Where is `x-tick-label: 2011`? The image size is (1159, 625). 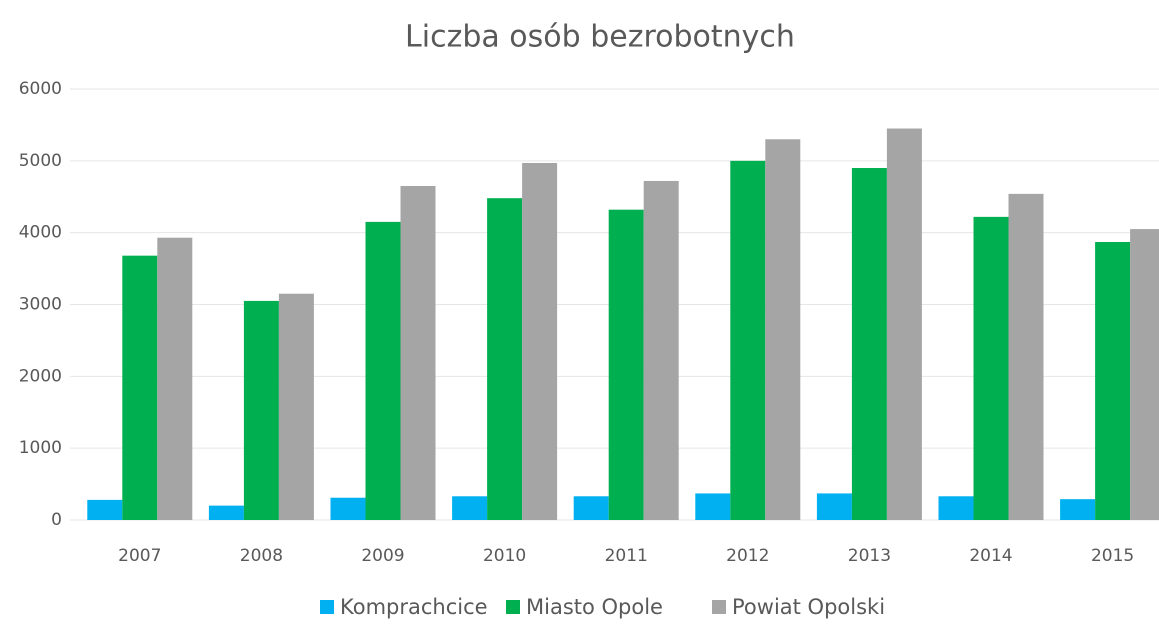 x-tick-label: 2011 is located at coordinates (626, 556).